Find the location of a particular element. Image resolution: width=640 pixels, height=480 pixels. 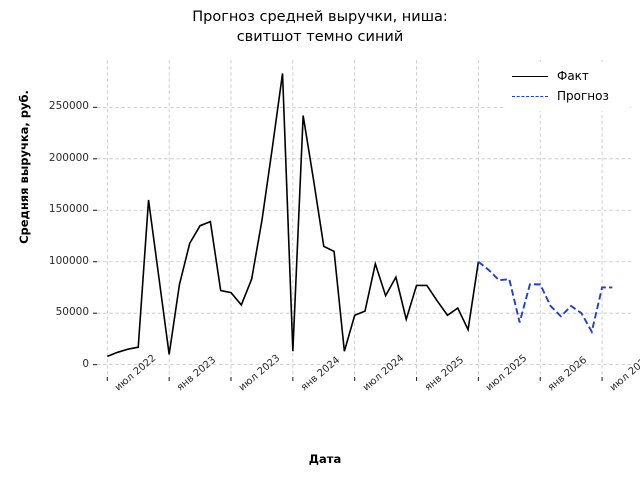

y-tick-label: 200000 is located at coordinates (68, 157).